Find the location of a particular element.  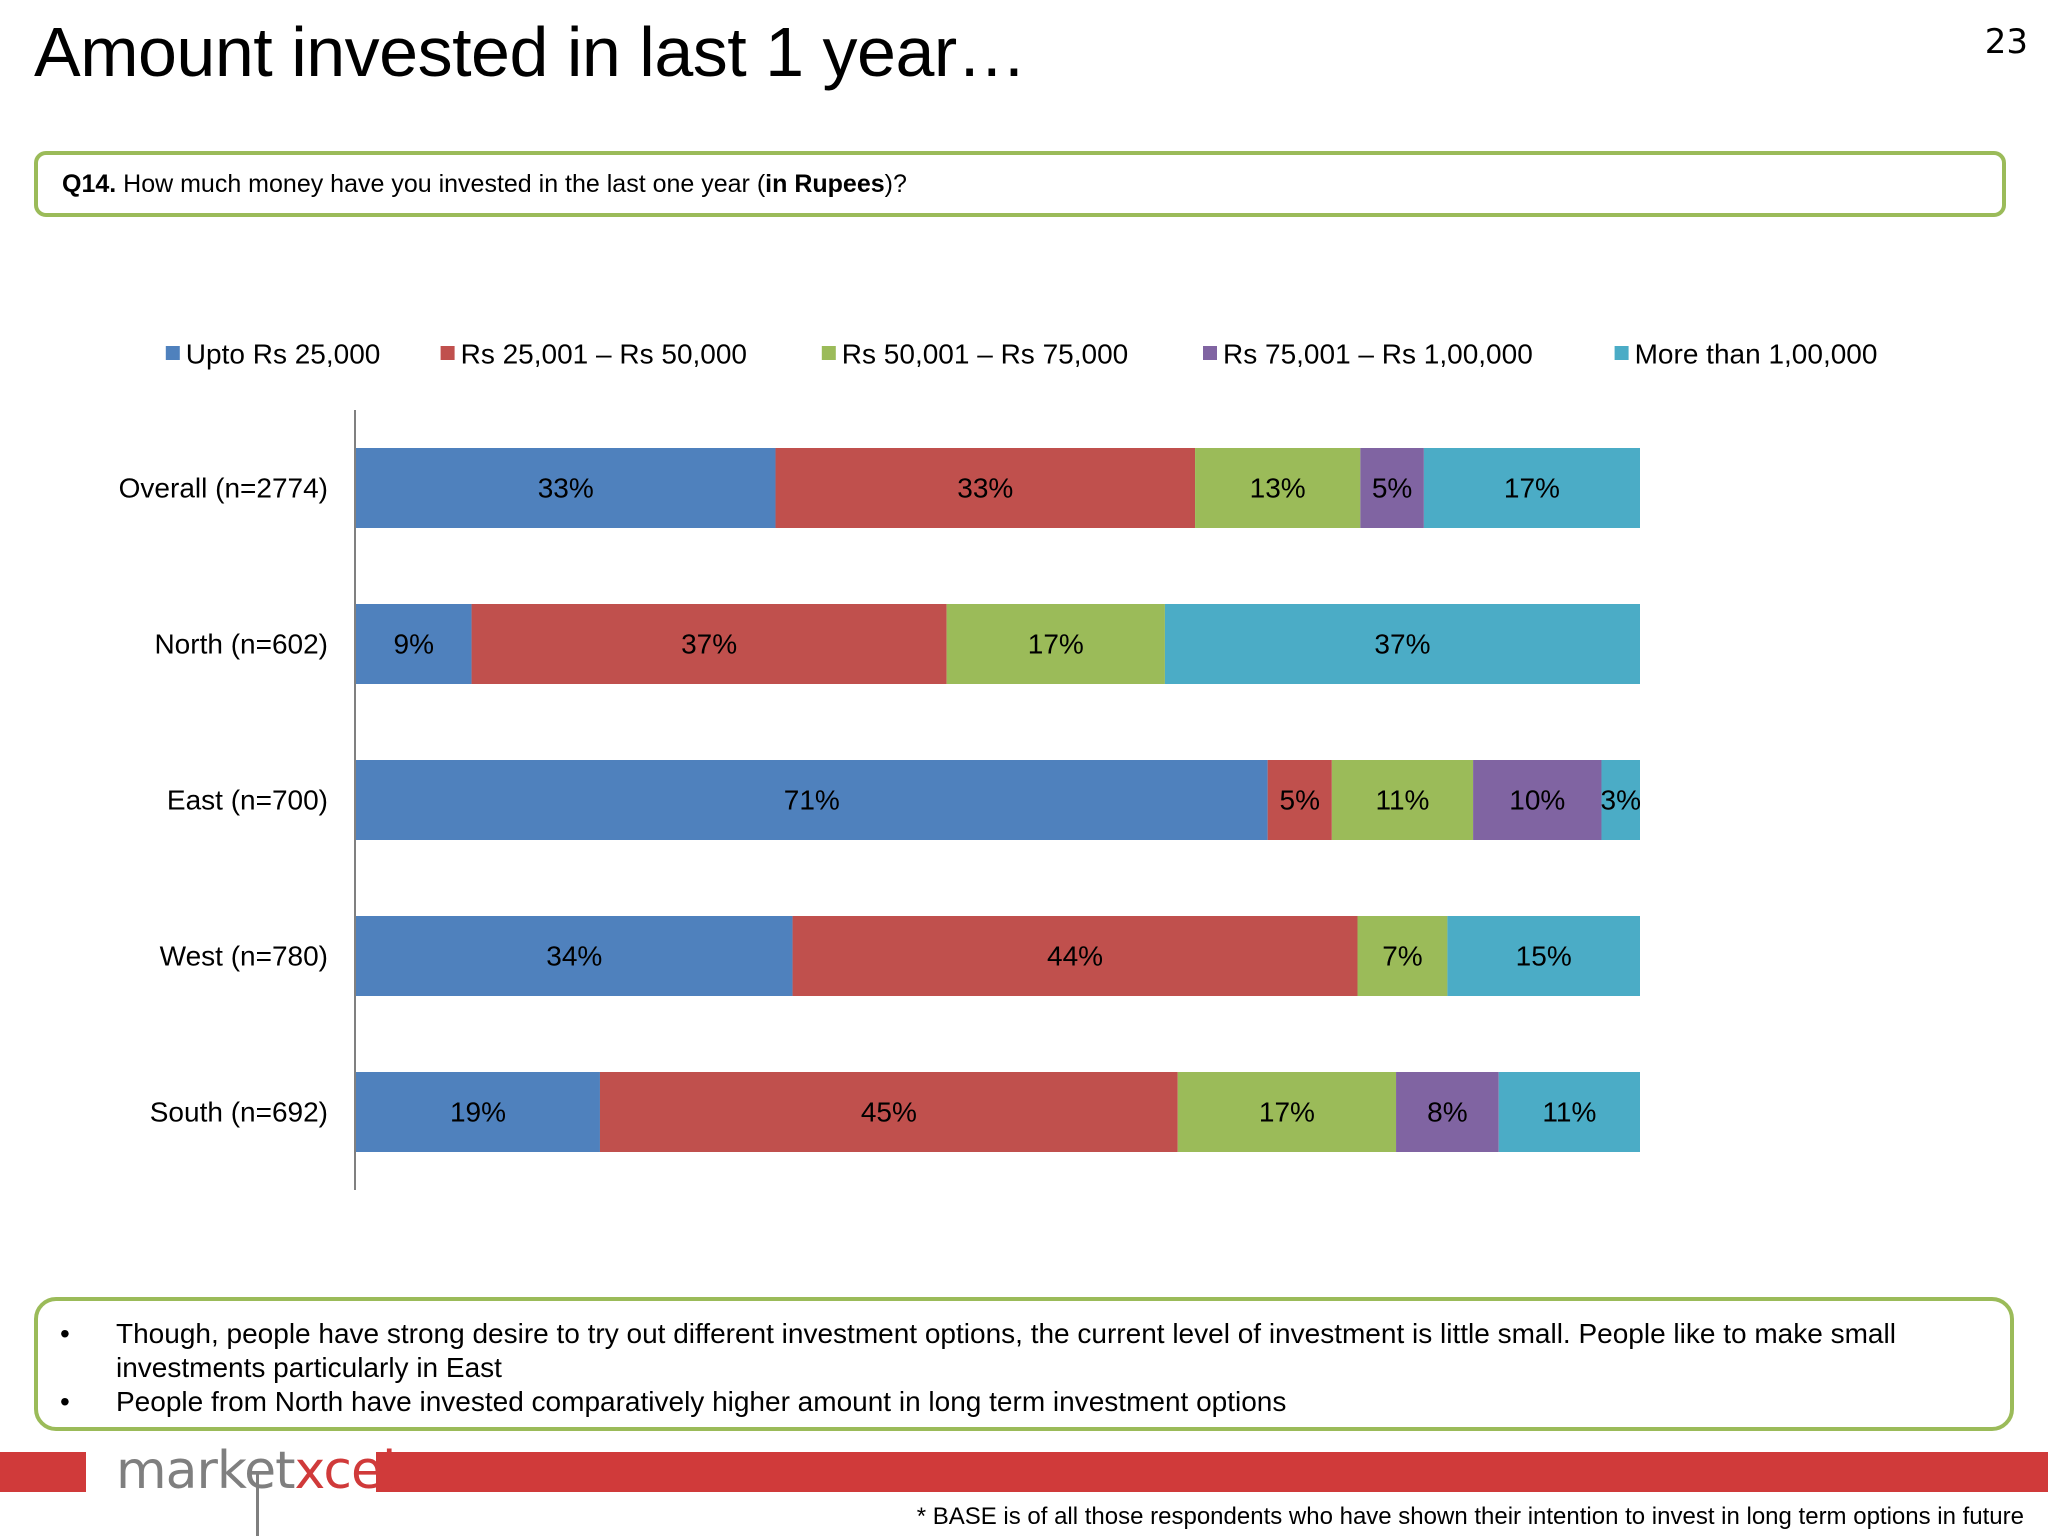

data-label: 3% is located at coordinates (1621, 800).